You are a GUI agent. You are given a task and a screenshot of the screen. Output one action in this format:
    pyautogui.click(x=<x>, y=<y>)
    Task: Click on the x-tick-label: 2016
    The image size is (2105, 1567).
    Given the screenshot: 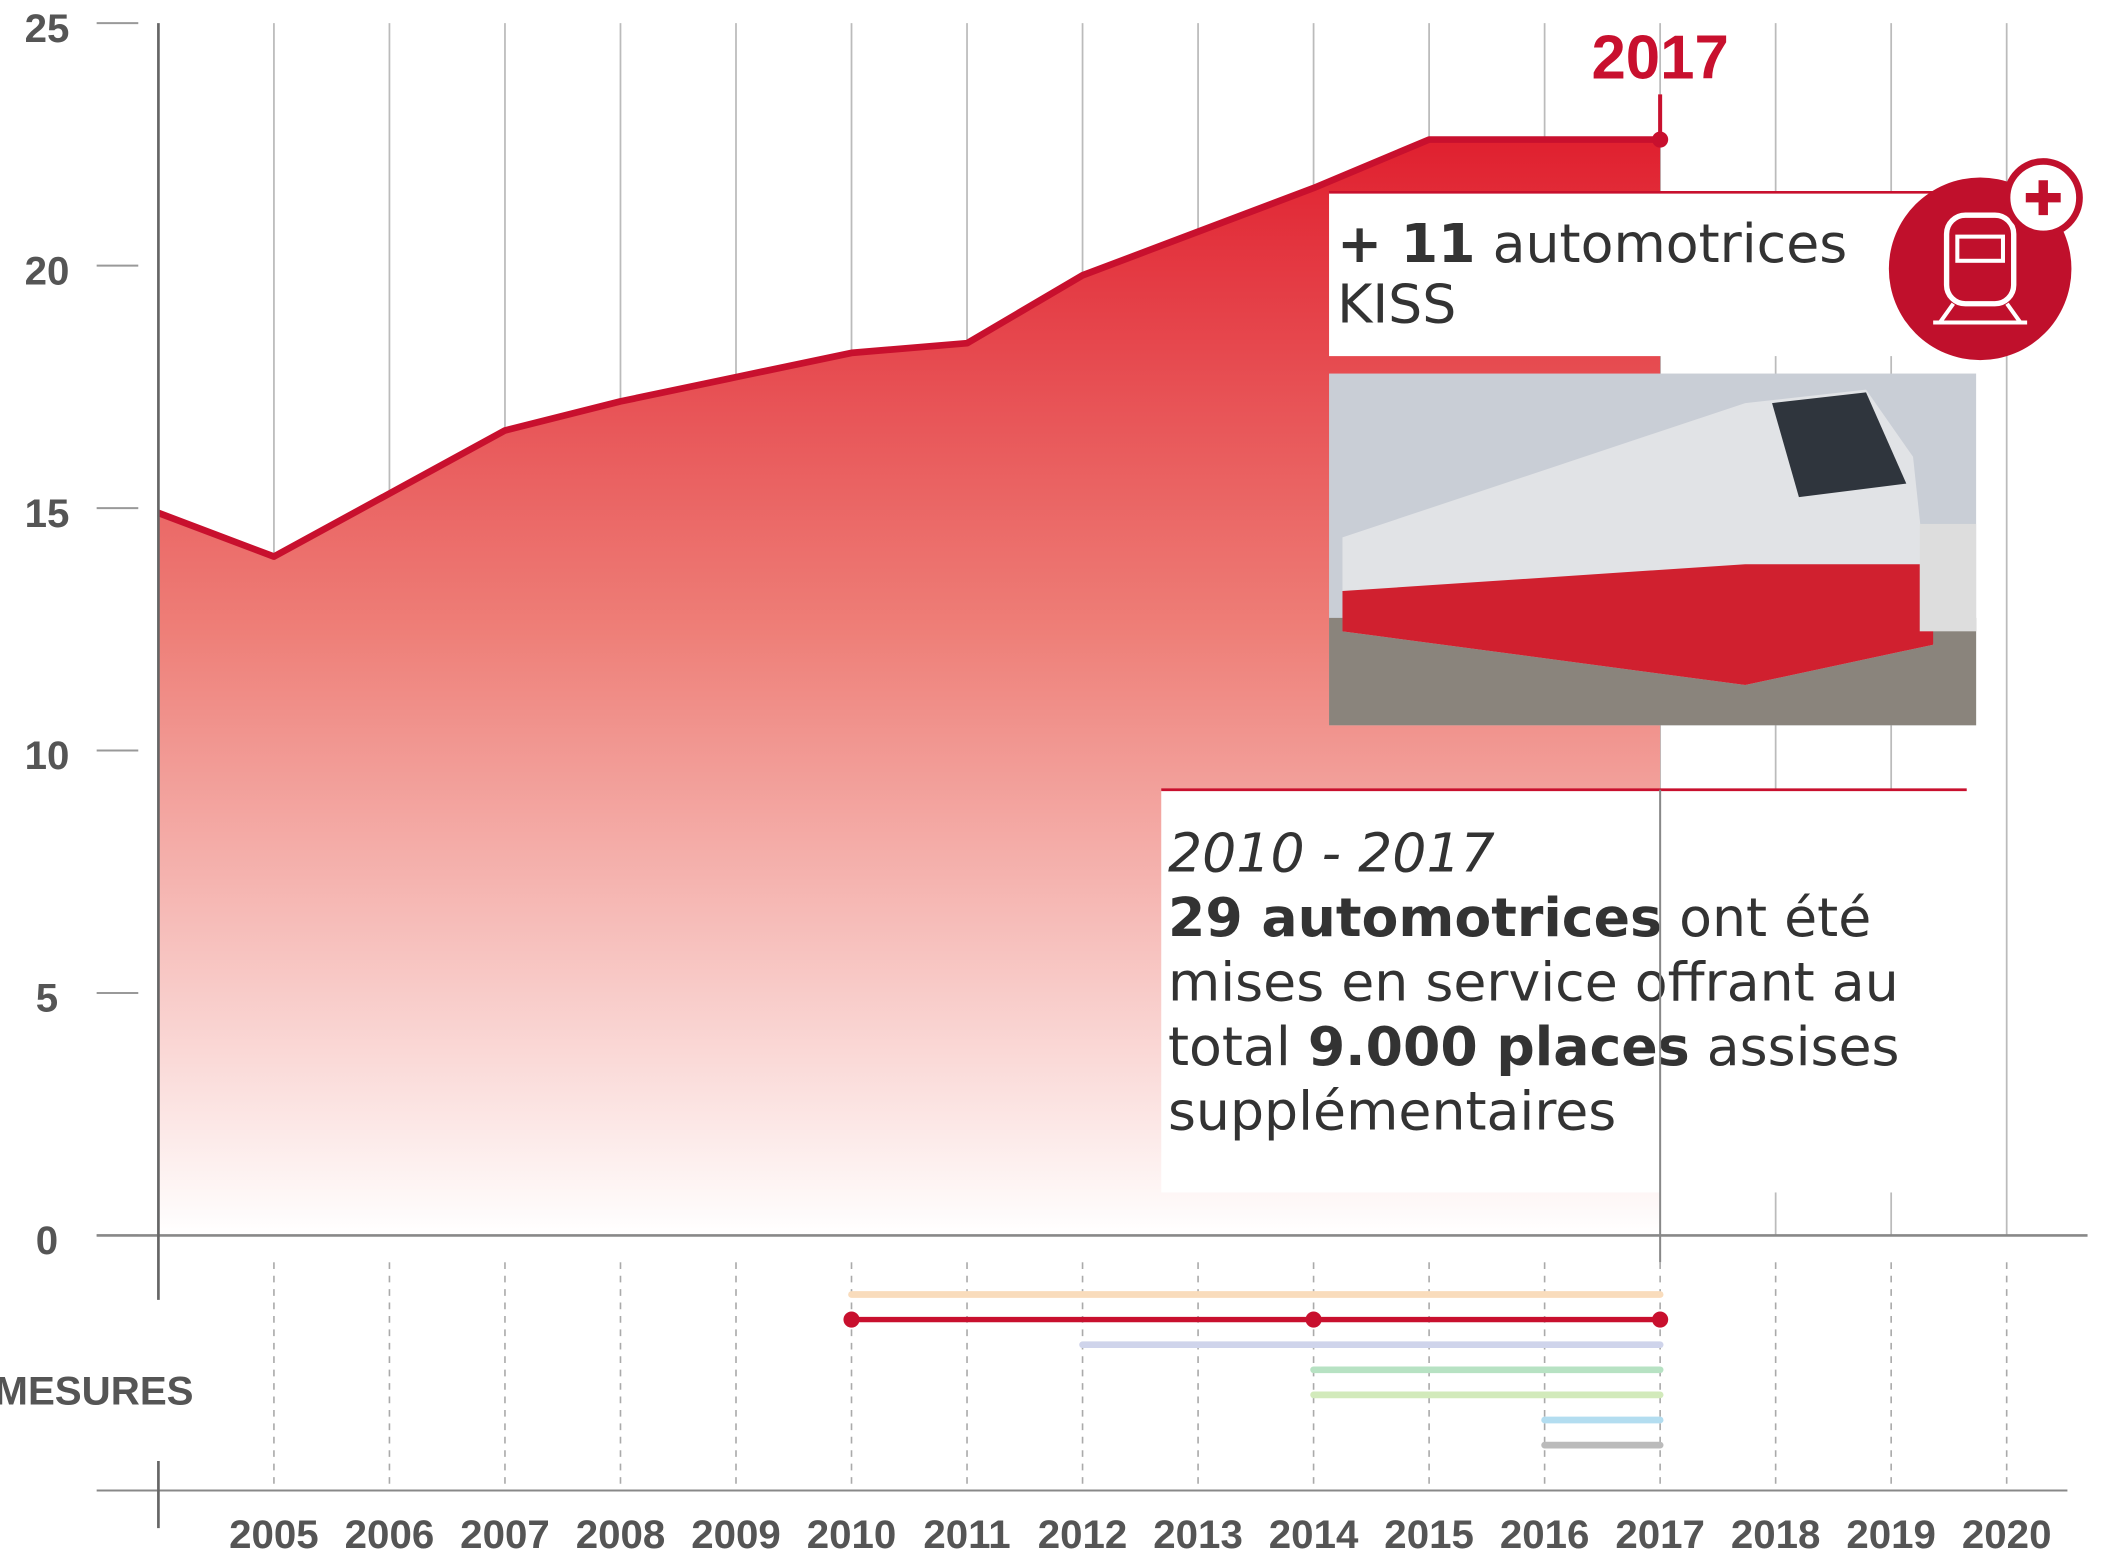 What is the action you would take?
    pyautogui.click(x=1545, y=1534)
    